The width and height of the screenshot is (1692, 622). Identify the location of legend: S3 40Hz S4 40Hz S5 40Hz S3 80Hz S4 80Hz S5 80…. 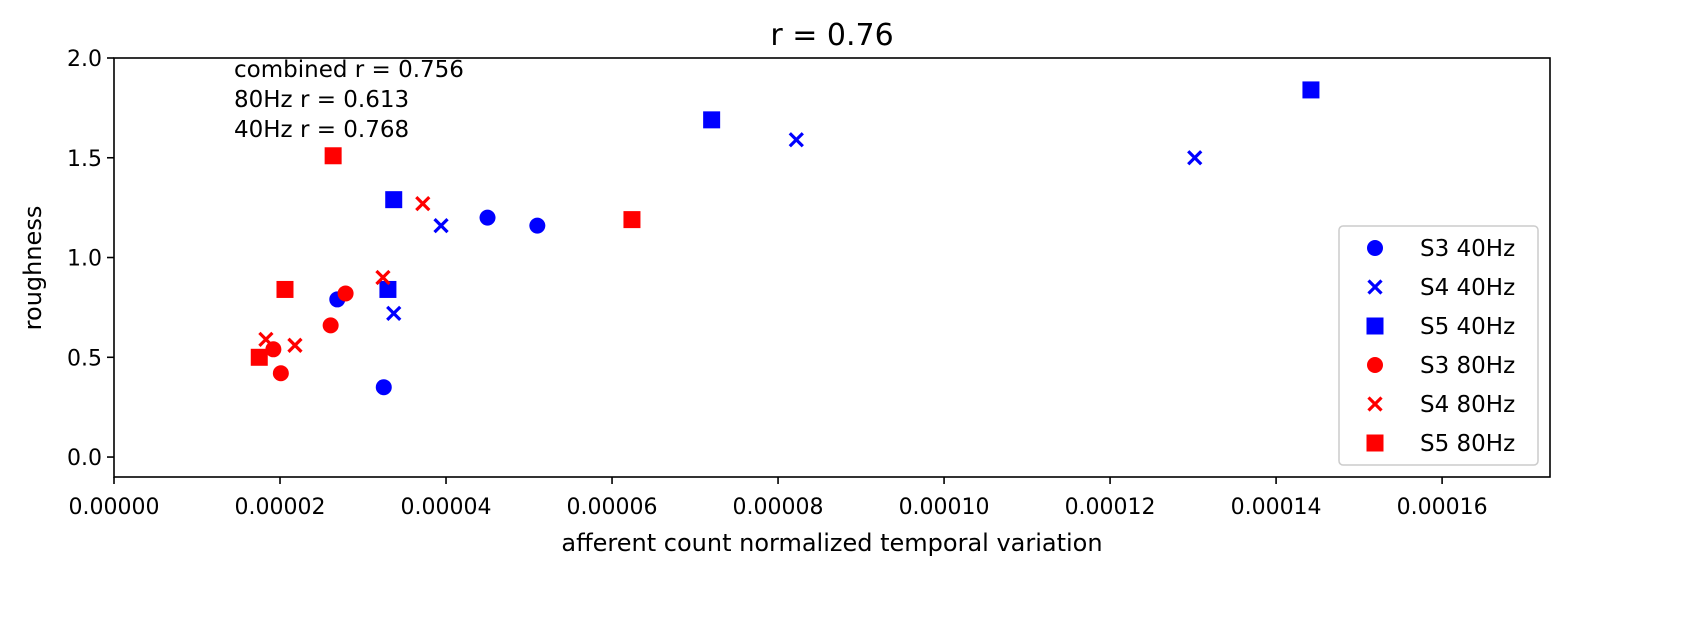
(1438, 345).